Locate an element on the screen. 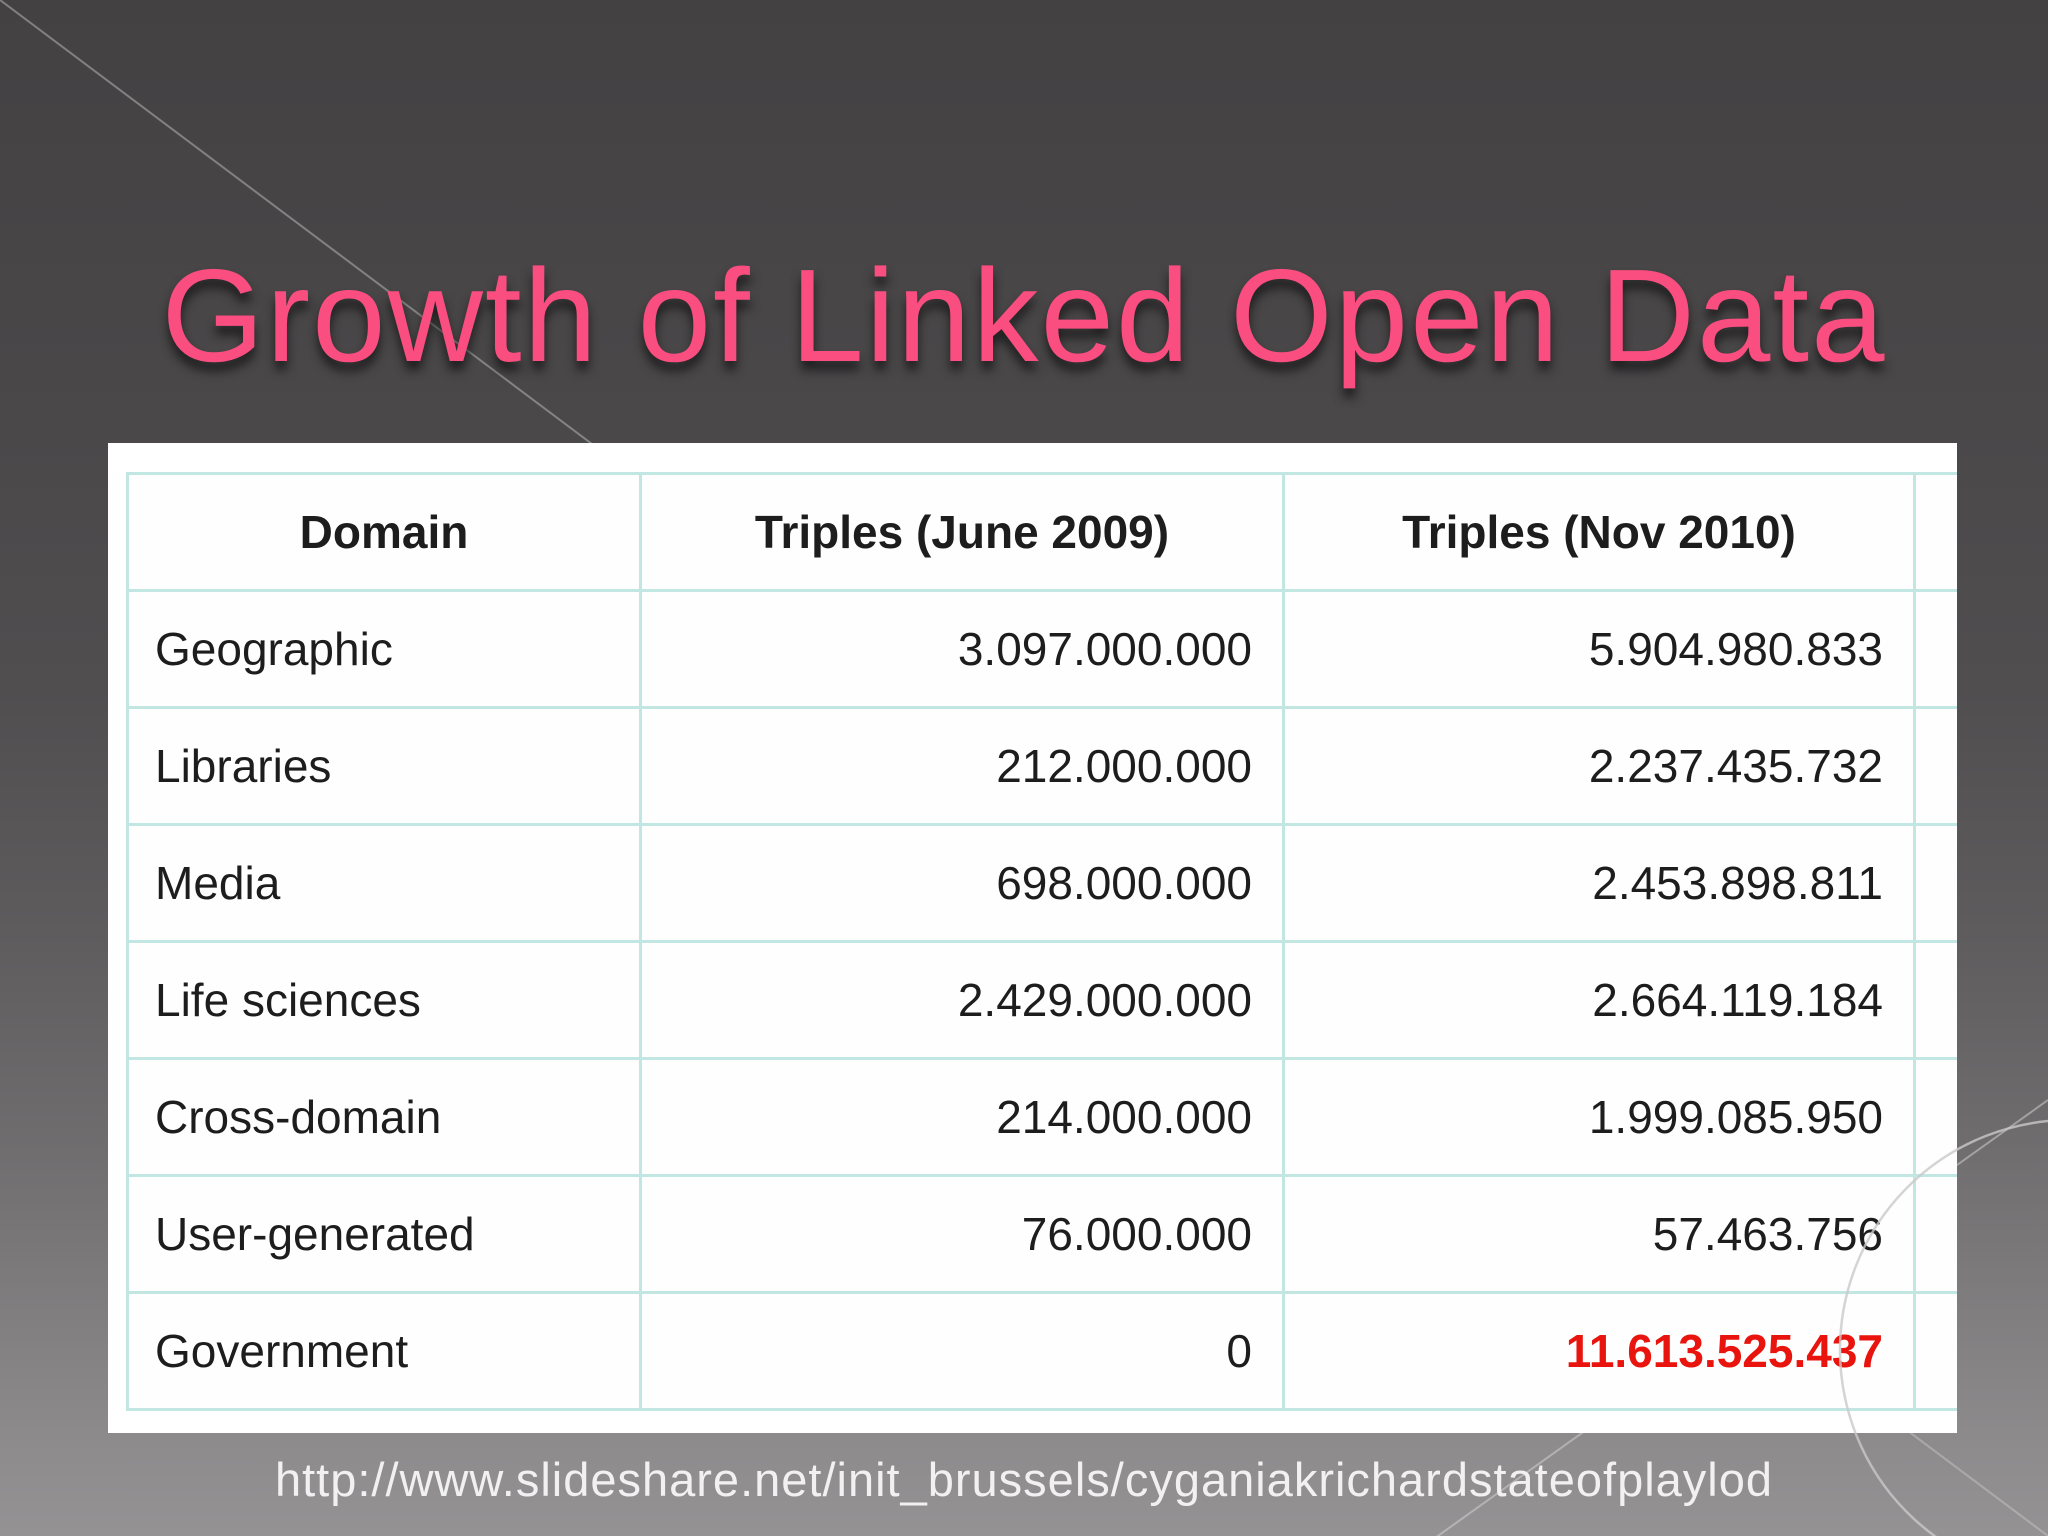 The height and width of the screenshot is (1536, 2048). june-2009-value-cell: 76.000.000 is located at coordinates (962, 1234).